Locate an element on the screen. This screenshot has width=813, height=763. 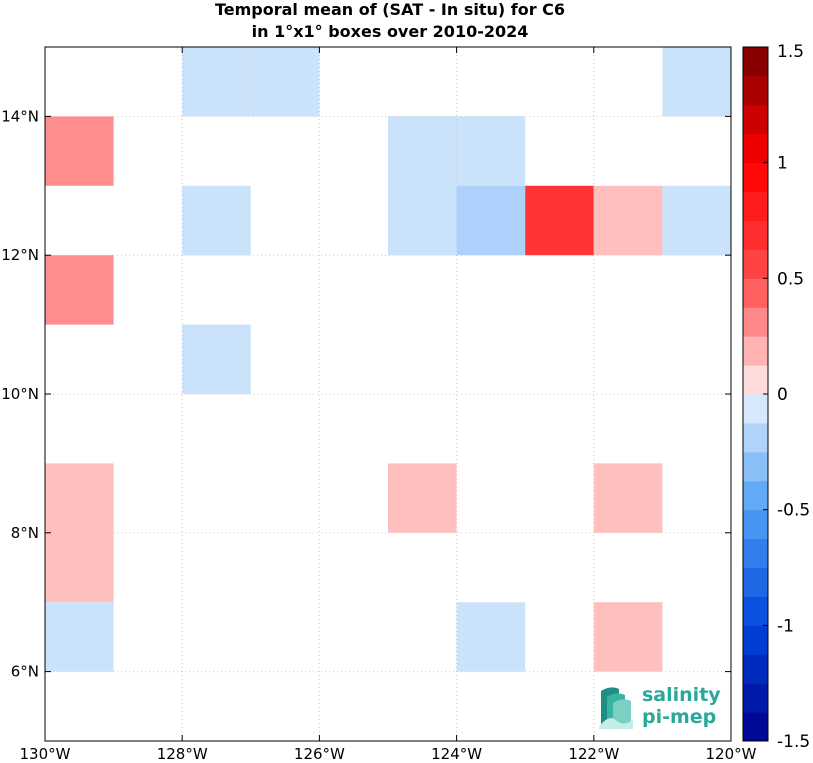
colorbar-tick-label: -1.5 is located at coordinates (793, 742).